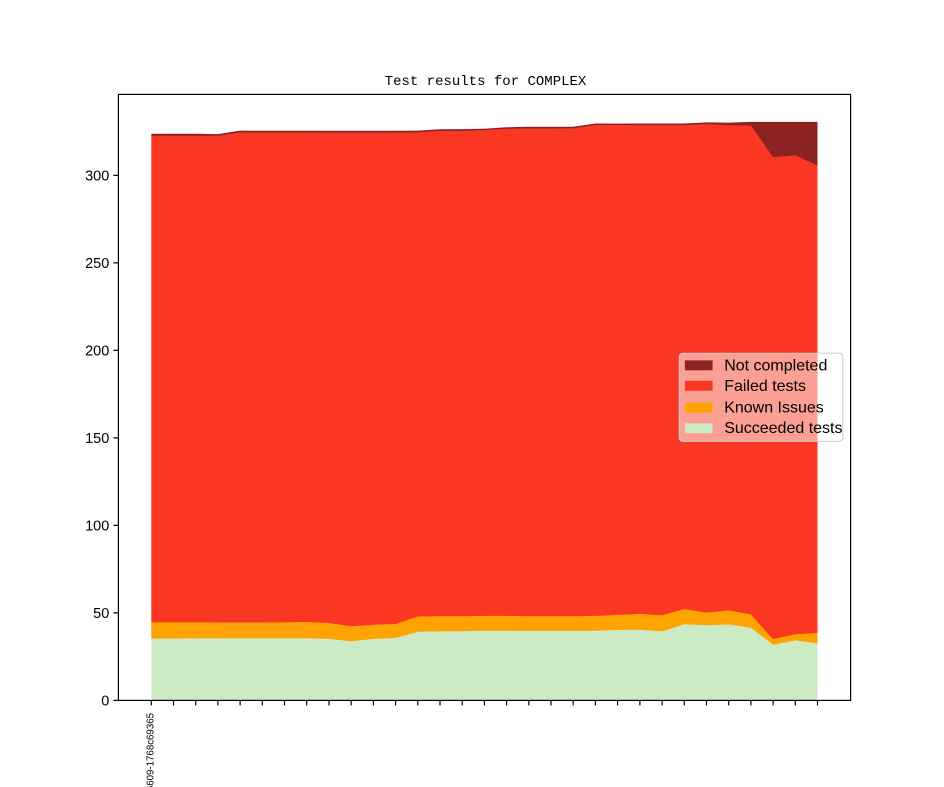 The height and width of the screenshot is (787, 944). Describe the element at coordinates (97, 176) in the screenshot. I see `svg-text: 300` at that location.